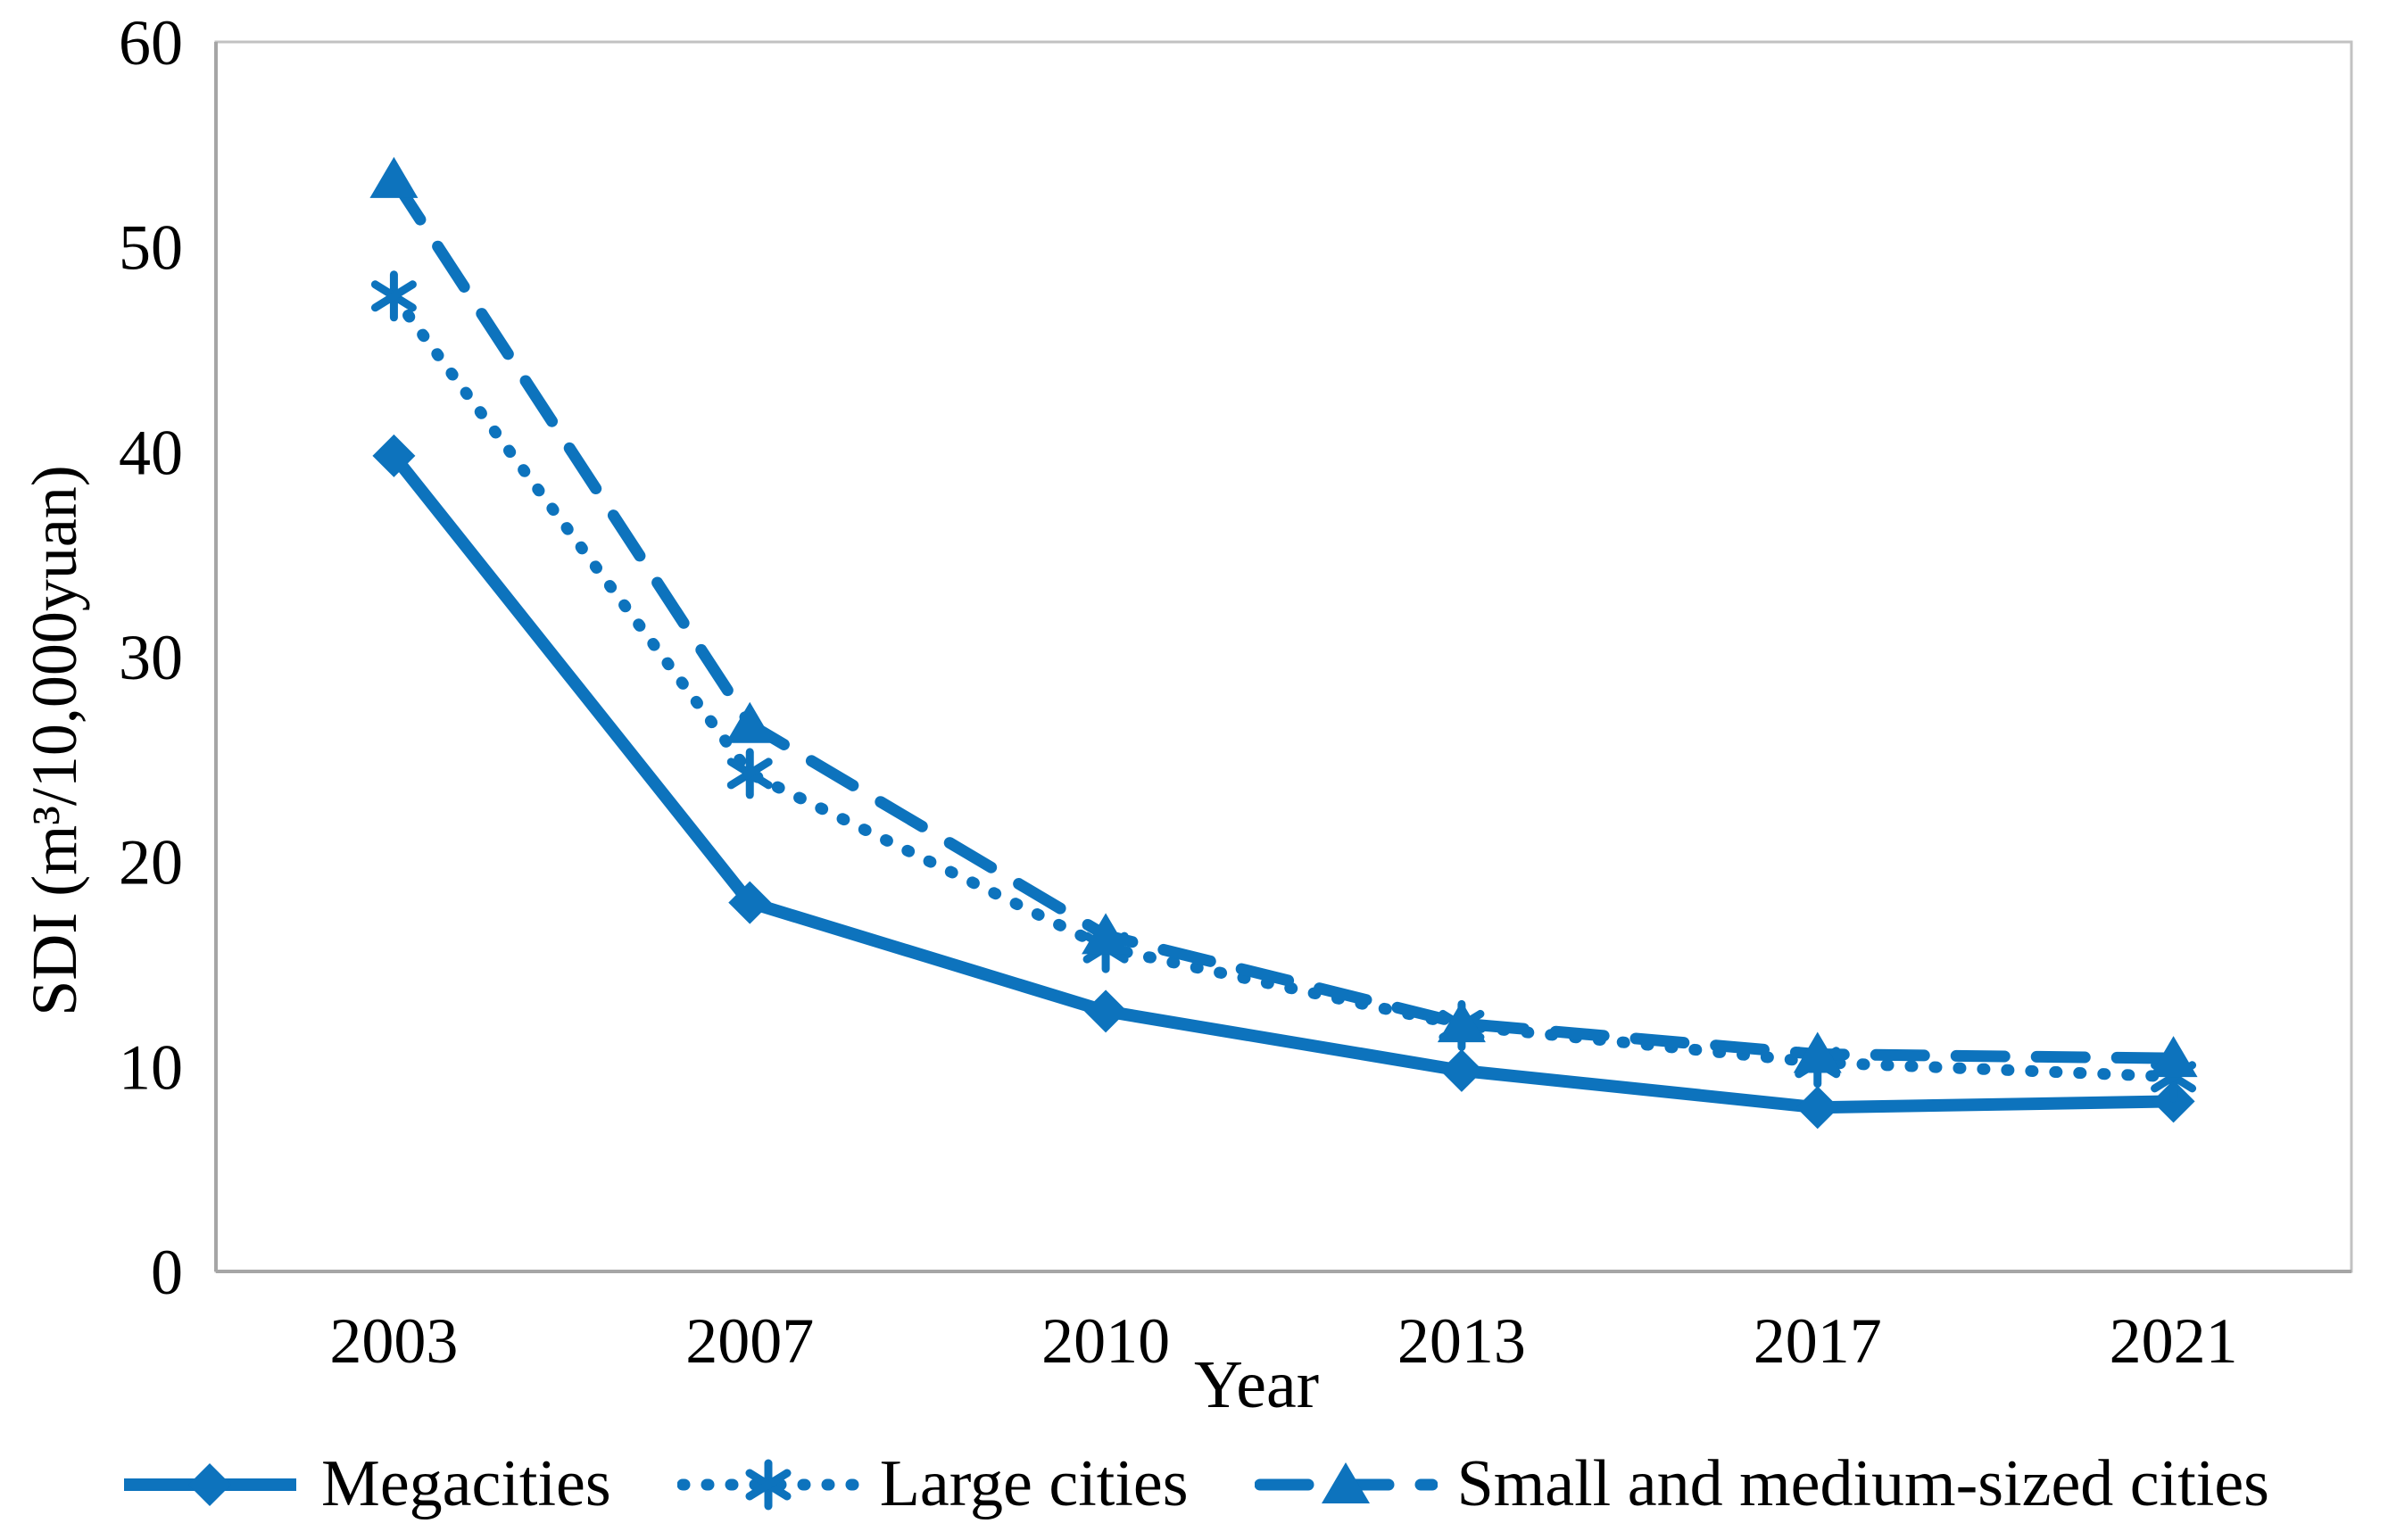  I want to click on y-tick-label: 0, so click(167, 1273).